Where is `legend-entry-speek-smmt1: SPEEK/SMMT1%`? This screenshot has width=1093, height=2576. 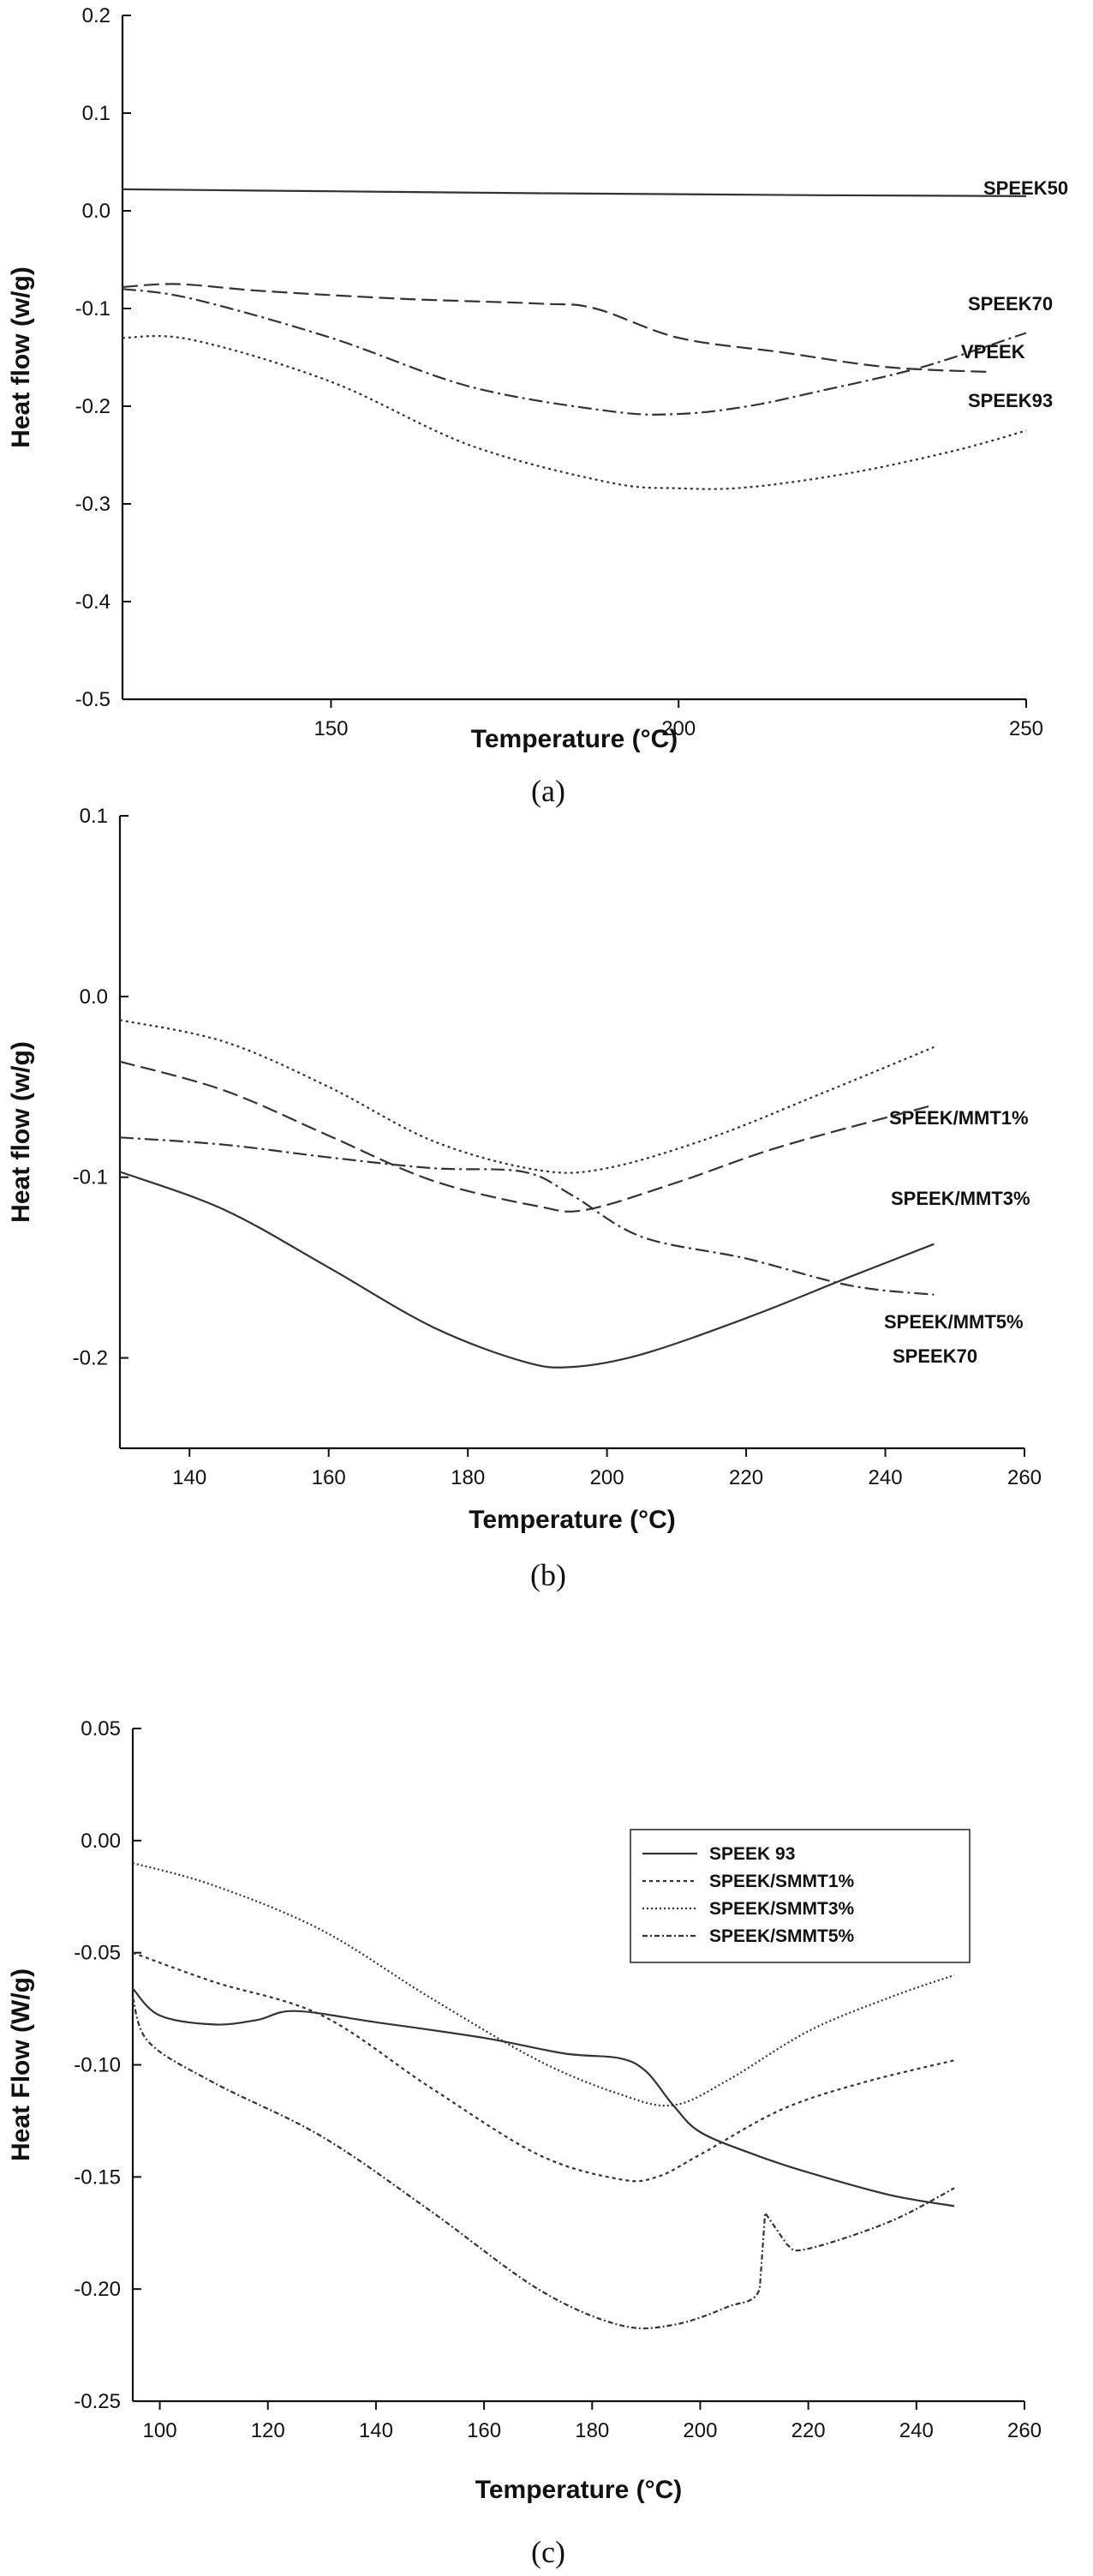
legend-entry-speek-smmt1: SPEEK/SMMT1% is located at coordinates (782, 1881).